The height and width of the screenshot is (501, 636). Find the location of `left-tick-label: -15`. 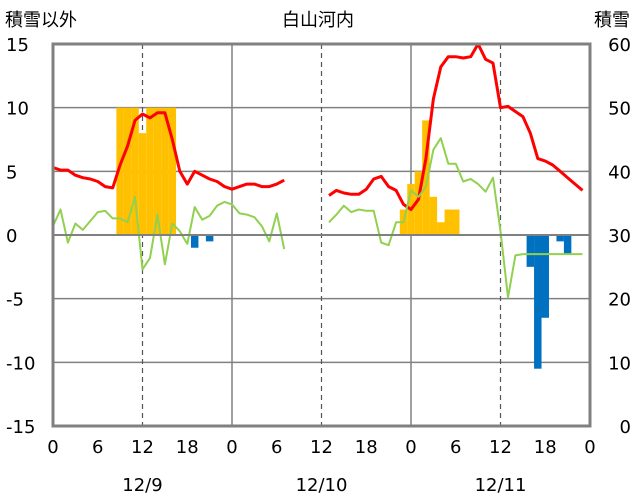

left-tick-label: -15 is located at coordinates (20, 427).